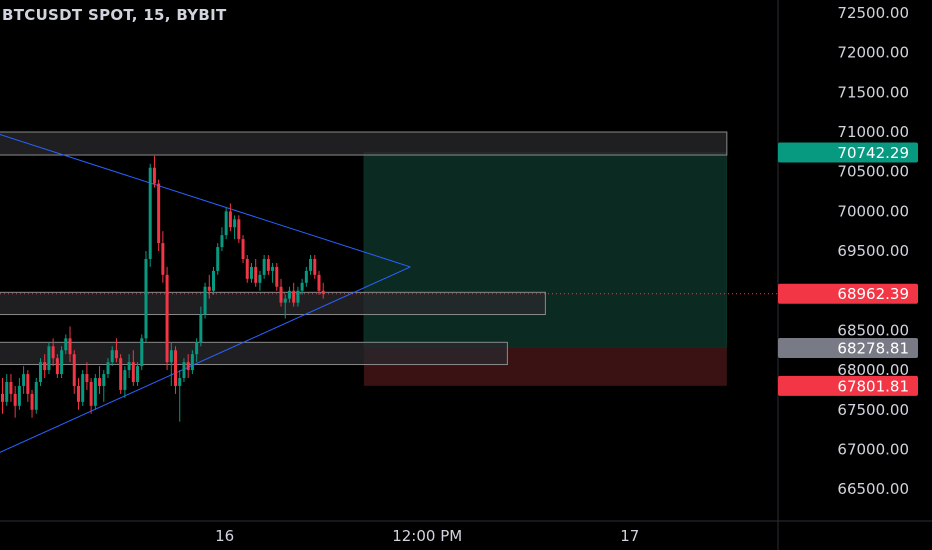  I want to click on profit-zone, so click(545, 250).